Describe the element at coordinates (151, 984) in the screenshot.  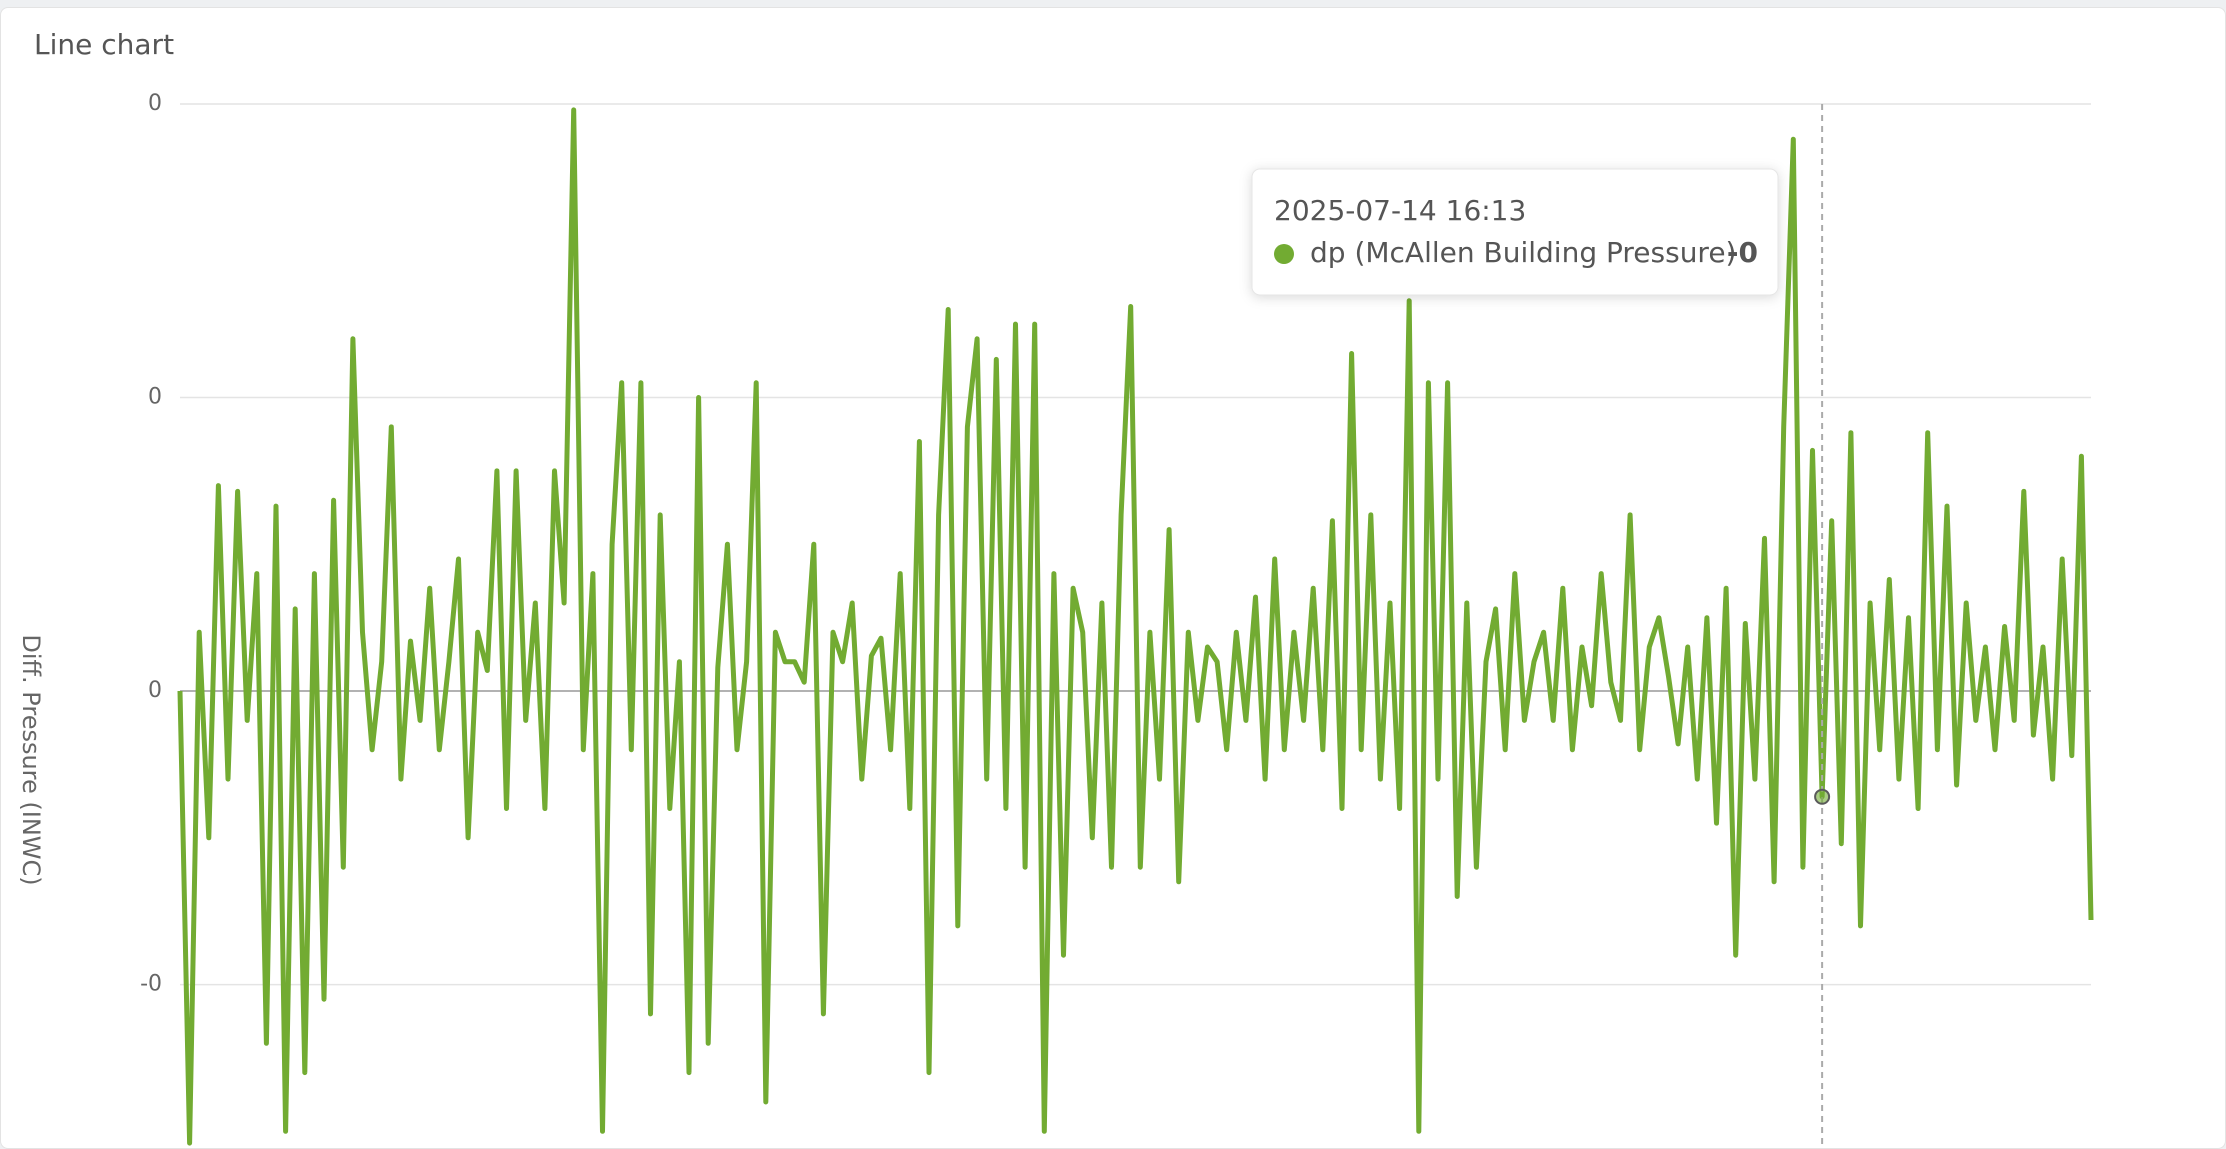
I see `y-tick-label: -0` at that location.